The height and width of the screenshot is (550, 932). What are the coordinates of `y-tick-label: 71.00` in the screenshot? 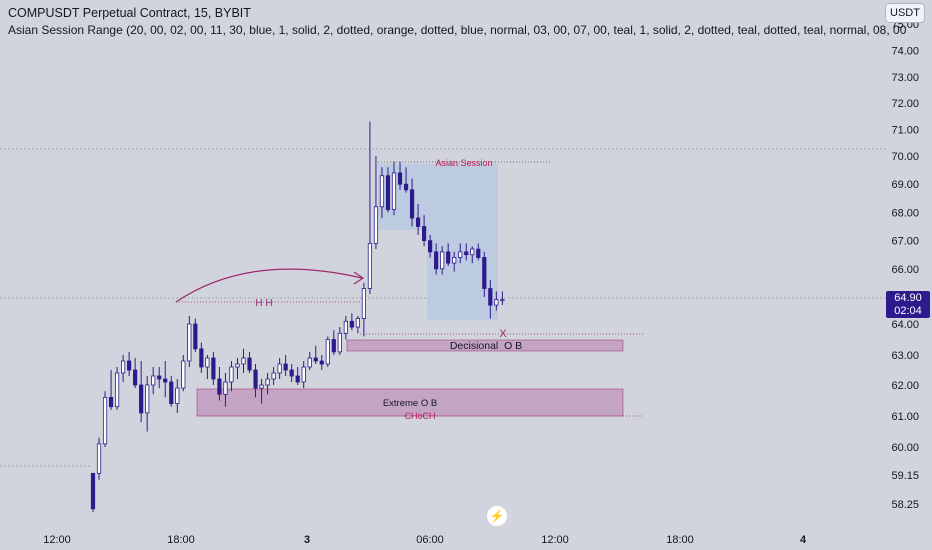 It's located at (905, 131).